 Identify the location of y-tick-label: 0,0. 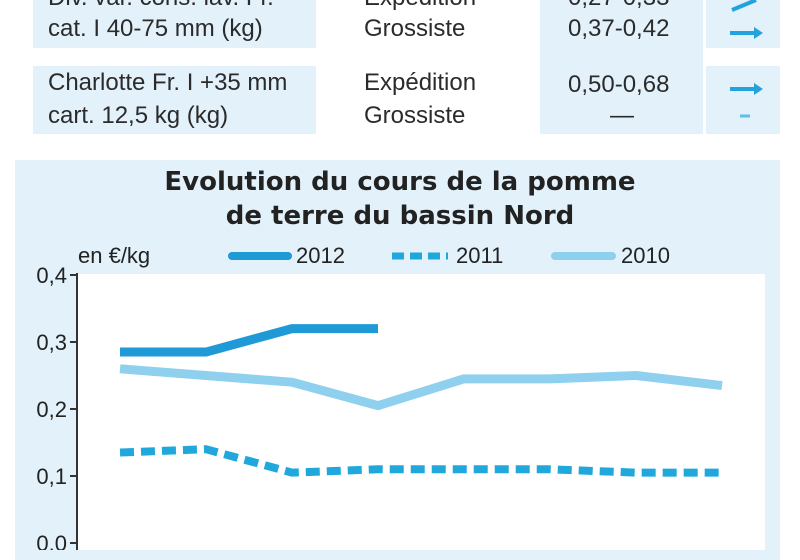
(51, 540).